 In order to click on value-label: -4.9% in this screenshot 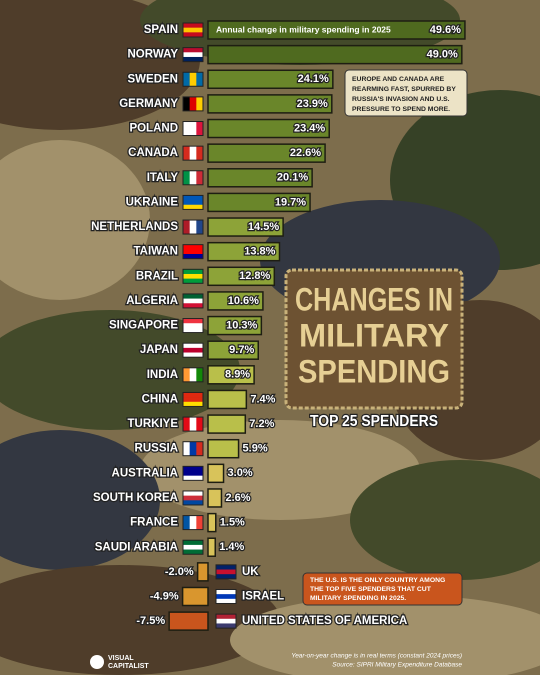, I will do `click(164, 596)`.